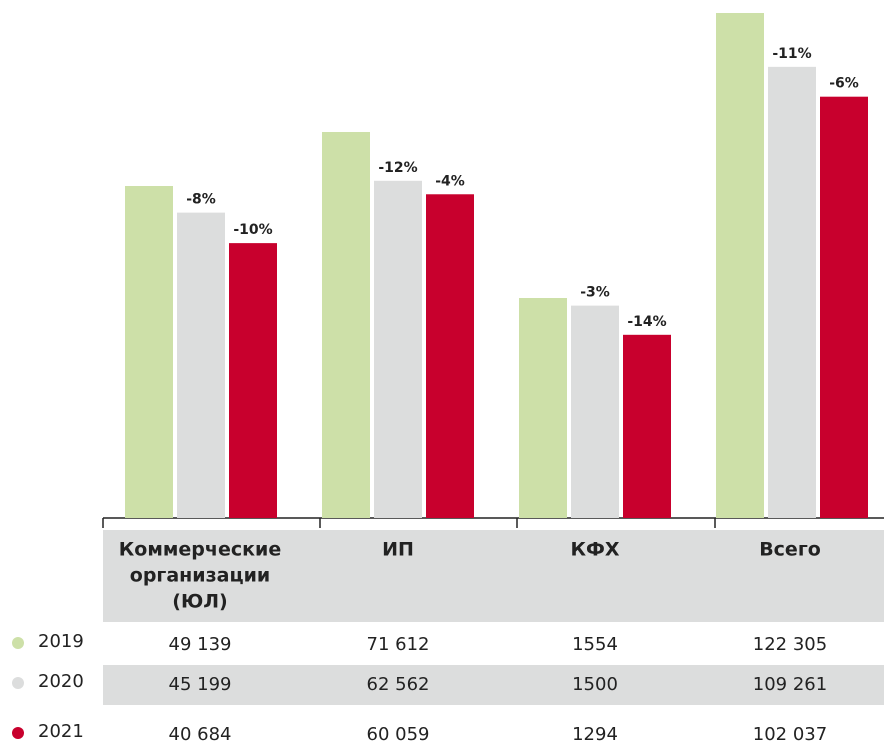  What do you see at coordinates (450, 181) in the screenshot?
I see `change-label: -4%` at bounding box center [450, 181].